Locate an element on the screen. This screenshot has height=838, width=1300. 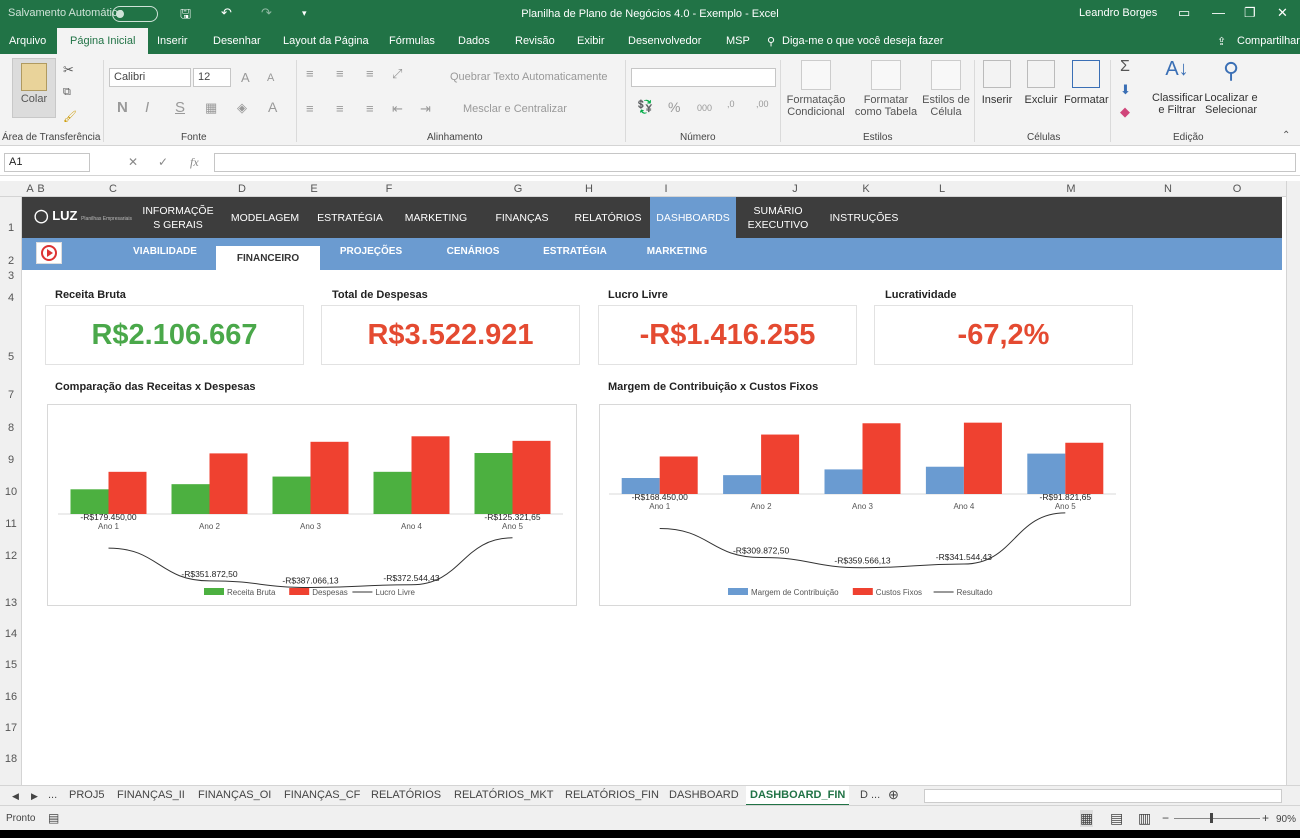
ribbon-display-icon: ▭ is located at coordinates (1184, 12).